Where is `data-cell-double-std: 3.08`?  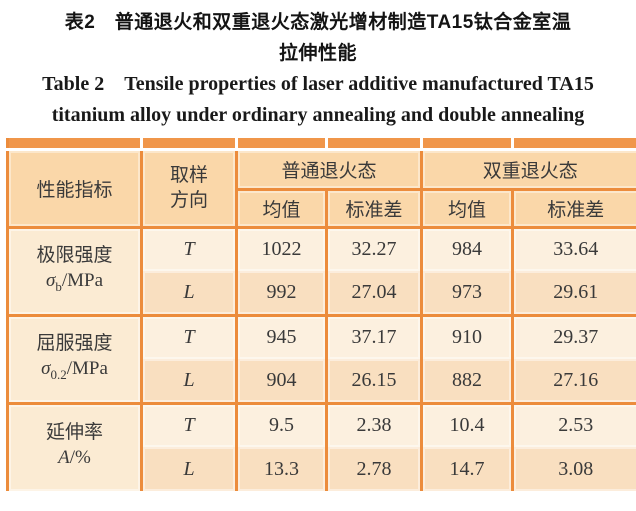
data-cell-double-std: 3.08 is located at coordinates (573, 469).